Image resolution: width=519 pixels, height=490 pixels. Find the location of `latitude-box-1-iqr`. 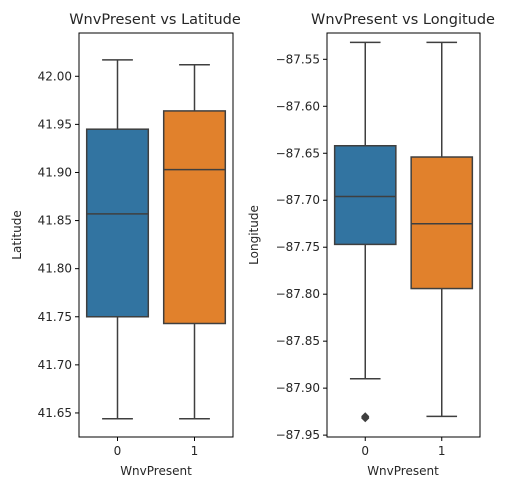

latitude-box-1-iqr is located at coordinates (194, 217).